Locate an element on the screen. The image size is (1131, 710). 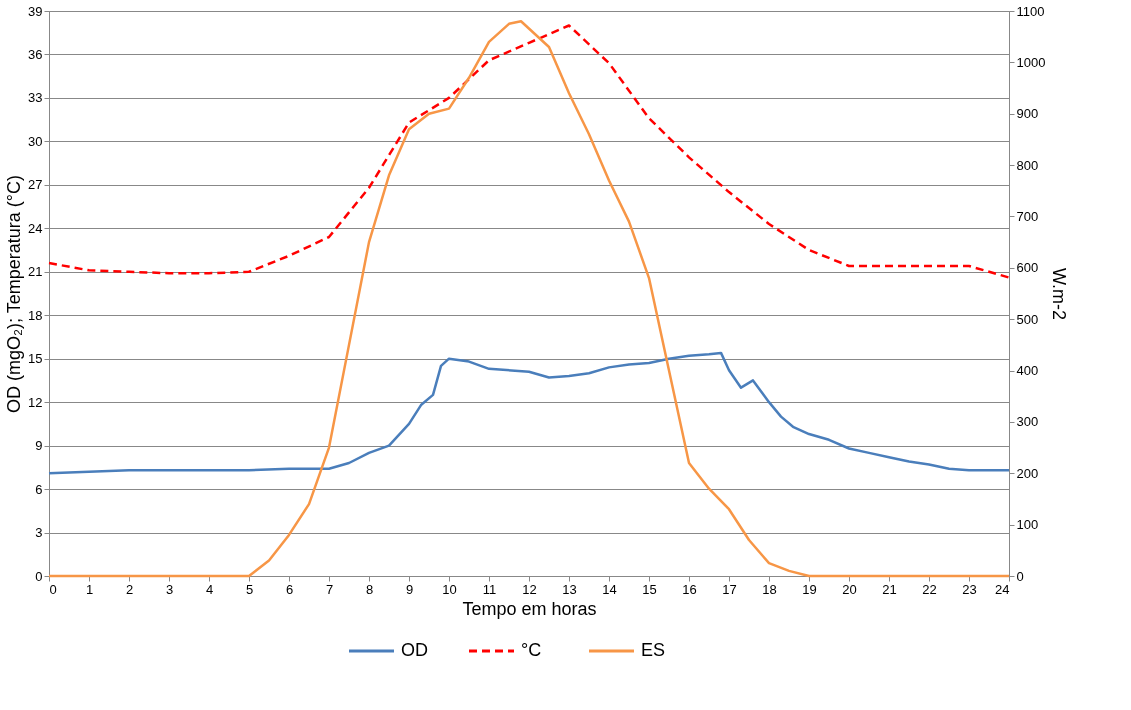
y2-tick-label: 1100 is located at coordinates (1030, 11).